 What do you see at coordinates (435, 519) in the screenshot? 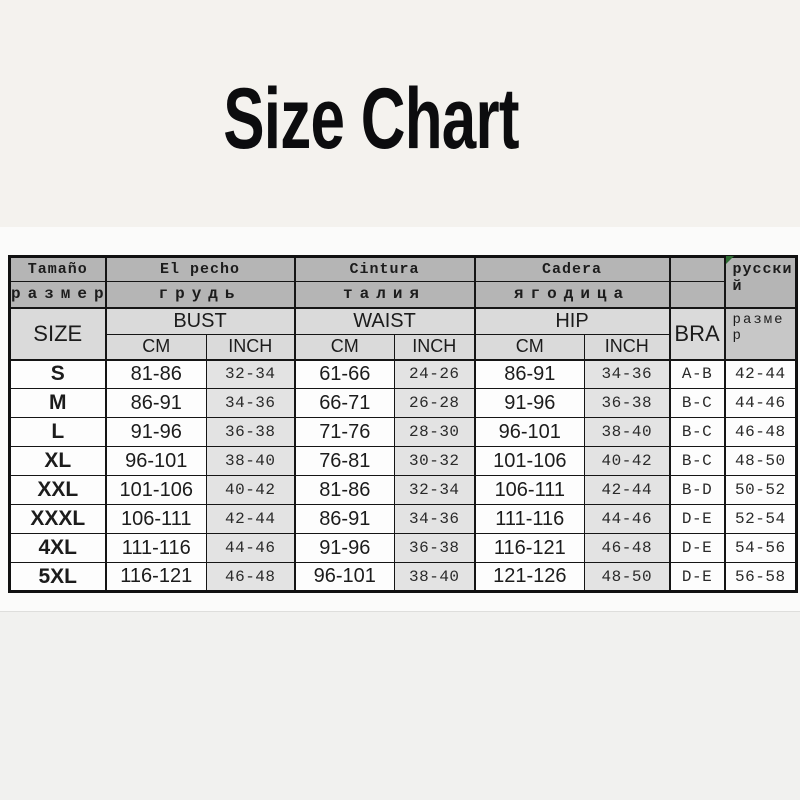
I see `waist-inch-cell: 34-36` at bounding box center [435, 519].